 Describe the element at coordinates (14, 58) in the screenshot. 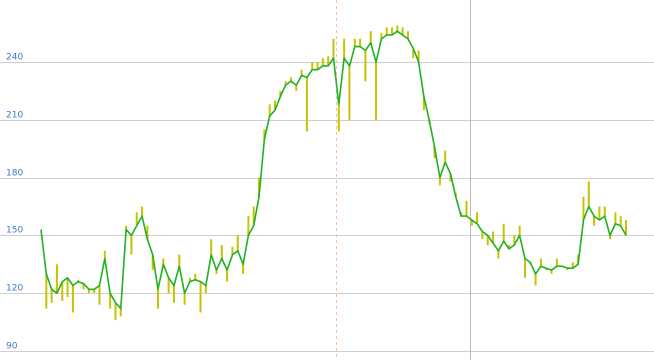

I see `y-tick-label-240: 240` at that location.